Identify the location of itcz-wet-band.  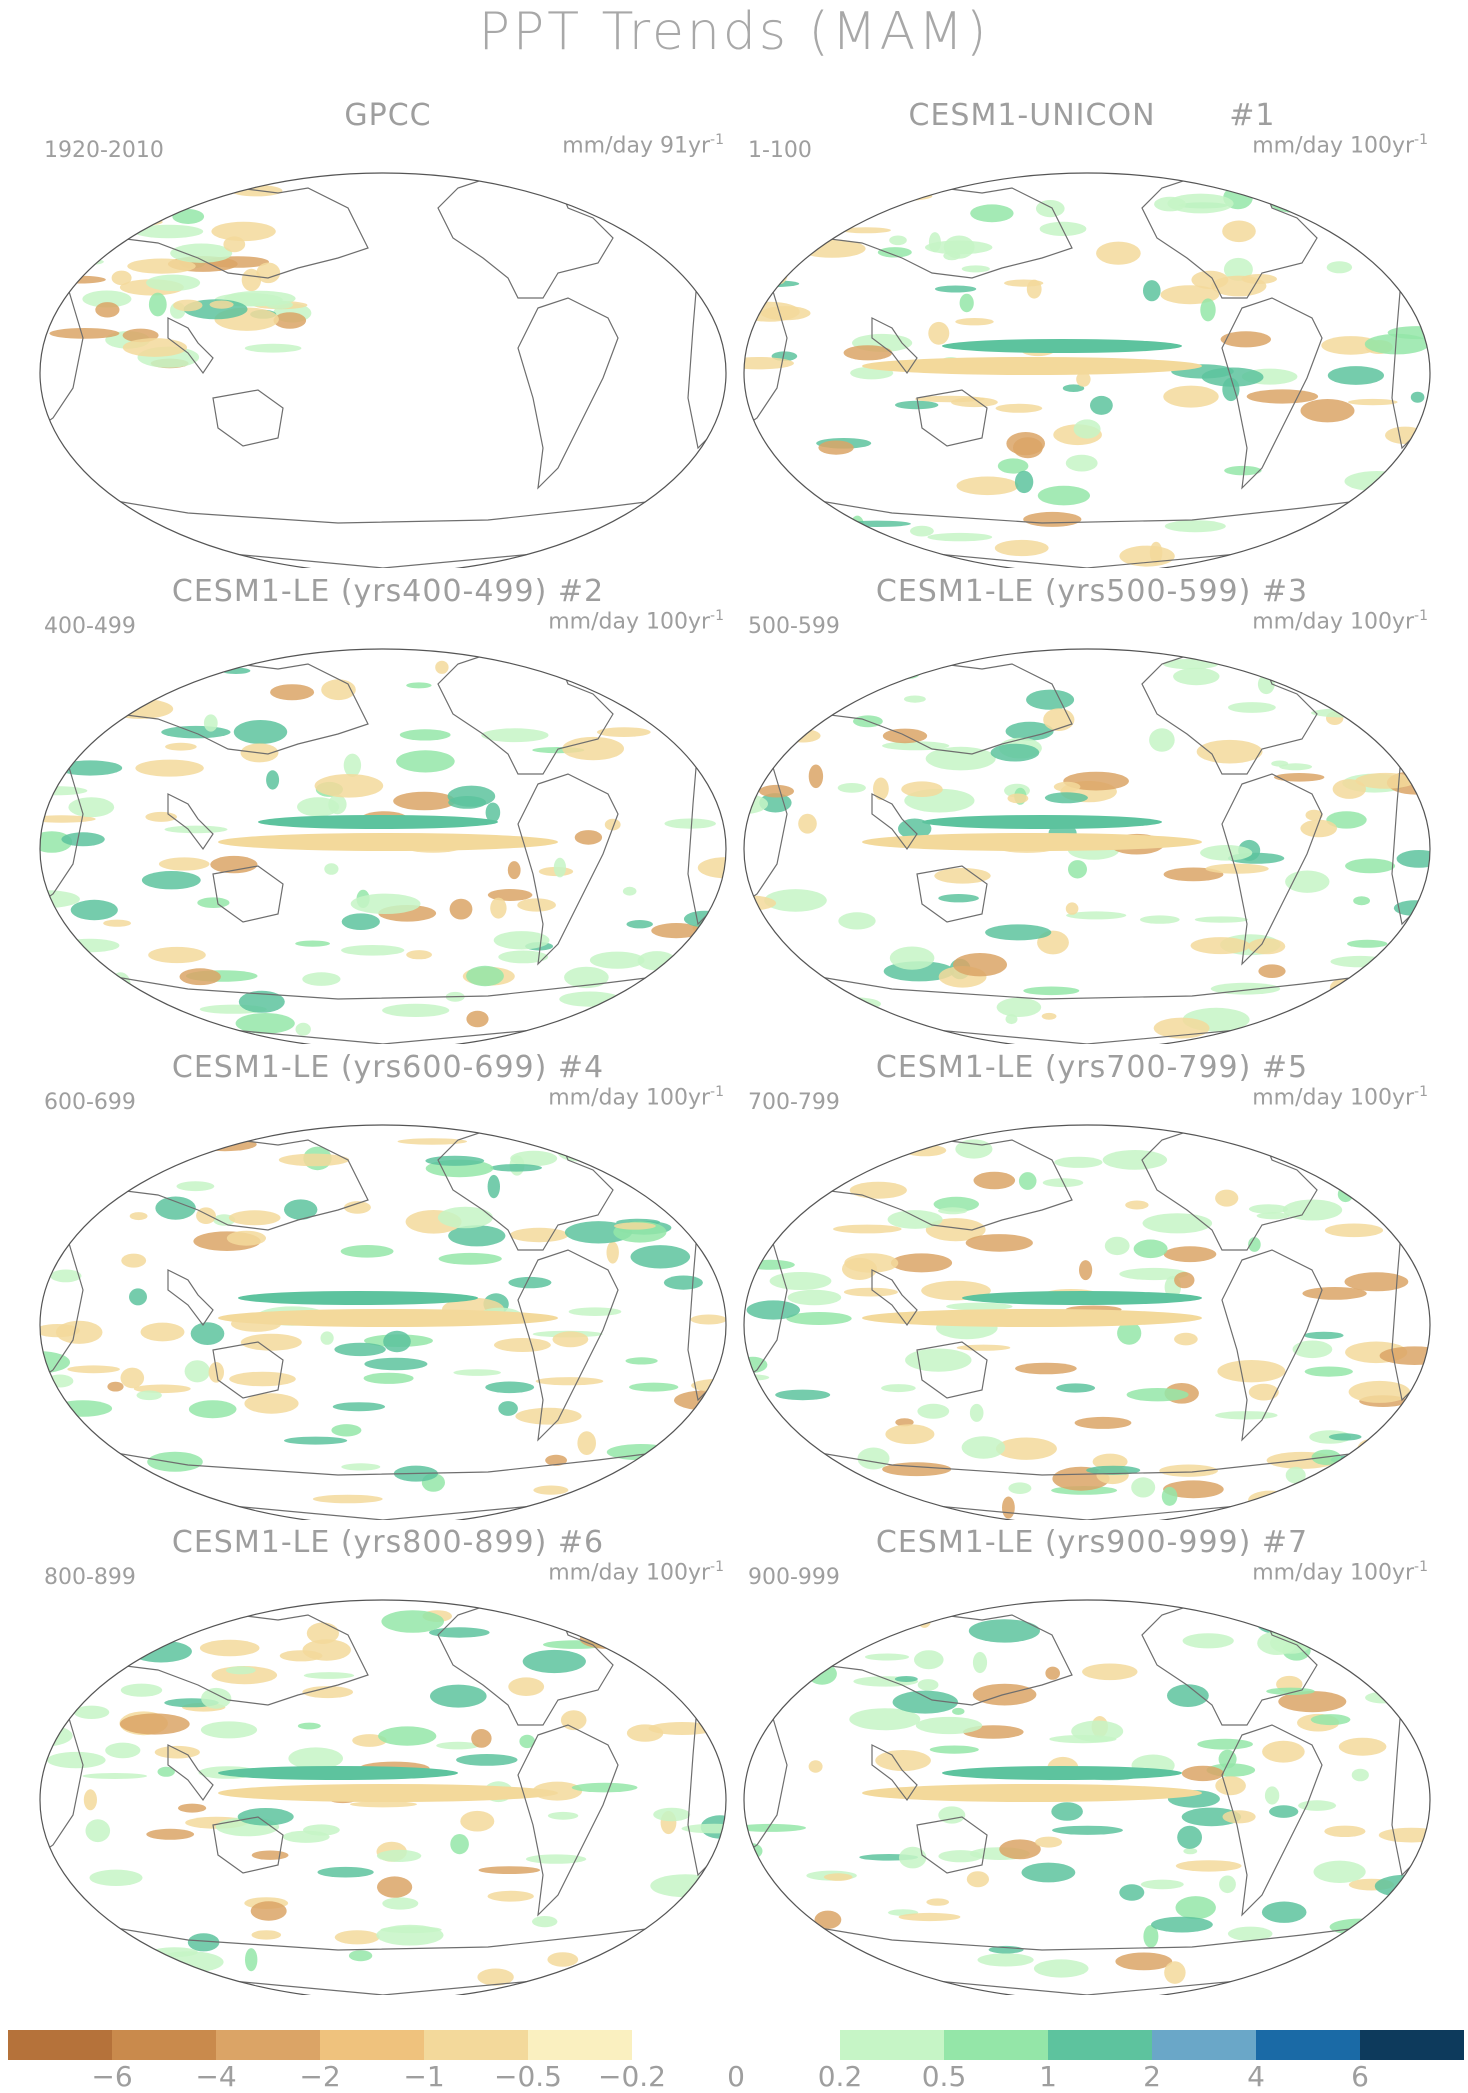
(1082, 1298).